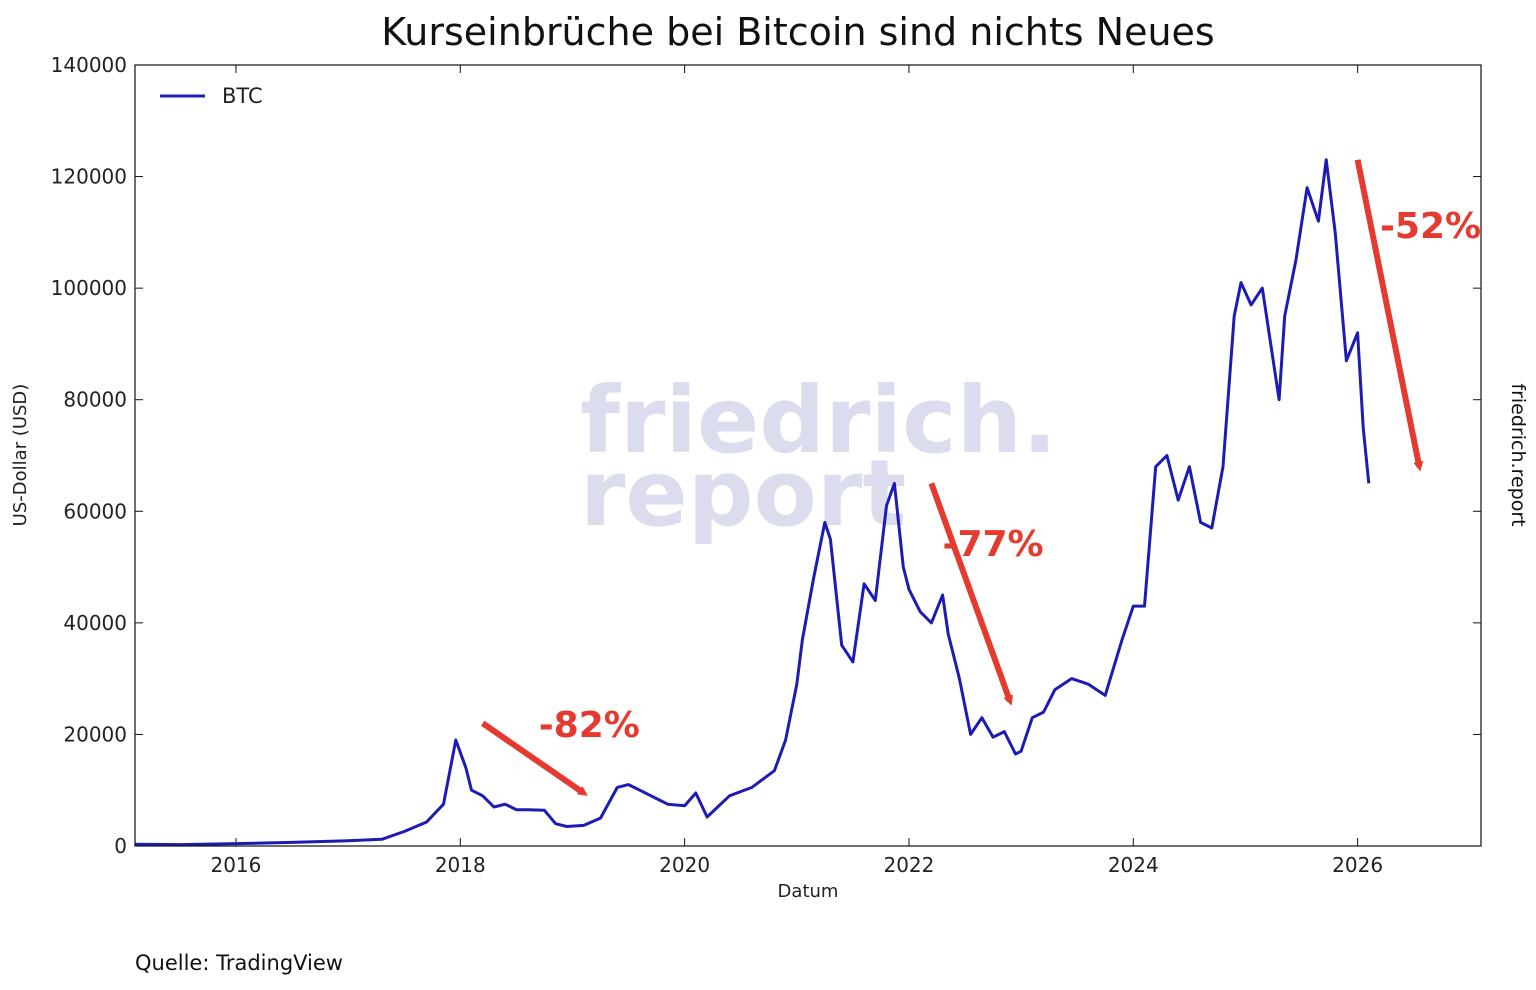 This screenshot has width=1536, height=990. Describe the element at coordinates (1133, 865) in the screenshot. I see `x-tick-label: 2024` at that location.